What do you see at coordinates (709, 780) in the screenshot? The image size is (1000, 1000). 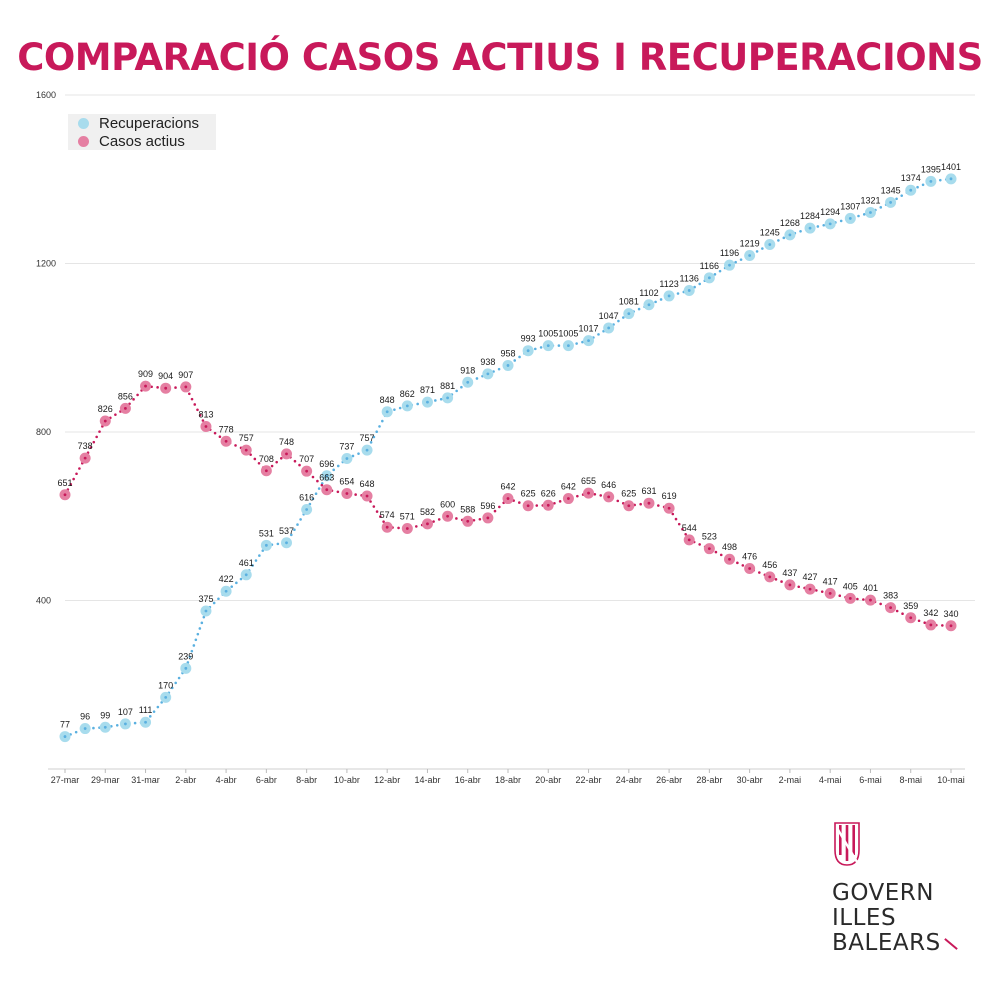 I see `x-tick-label: 28-abr` at bounding box center [709, 780].